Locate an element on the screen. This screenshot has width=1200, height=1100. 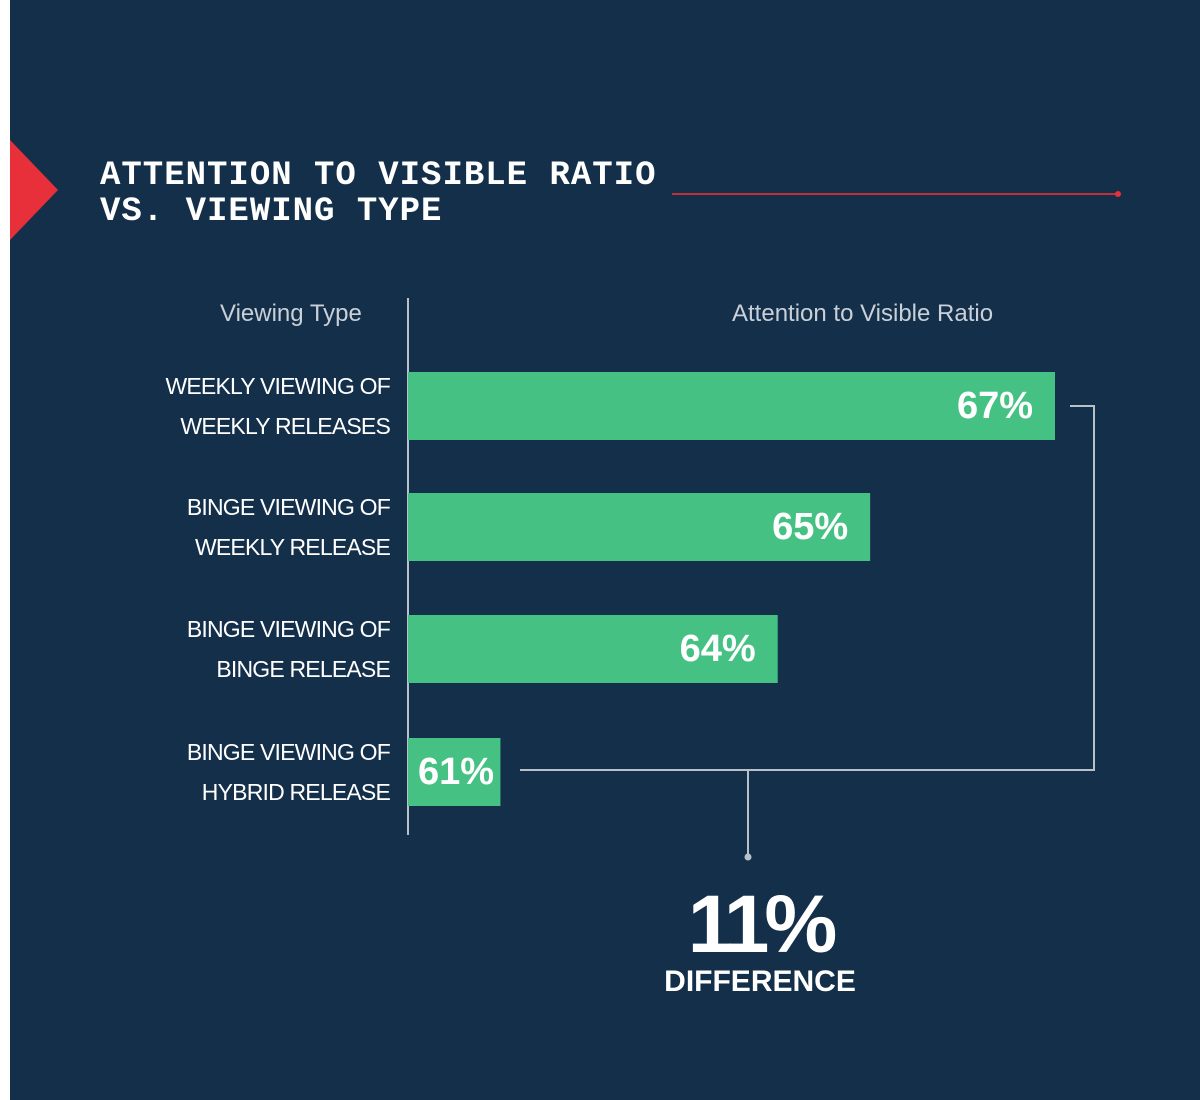
bracket-dot is located at coordinates (748, 857).